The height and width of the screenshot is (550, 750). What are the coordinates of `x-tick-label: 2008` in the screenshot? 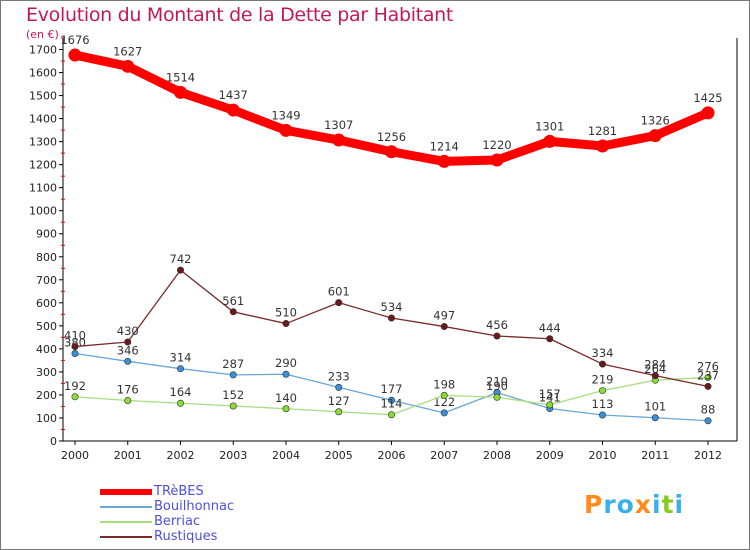 It's located at (497, 455).